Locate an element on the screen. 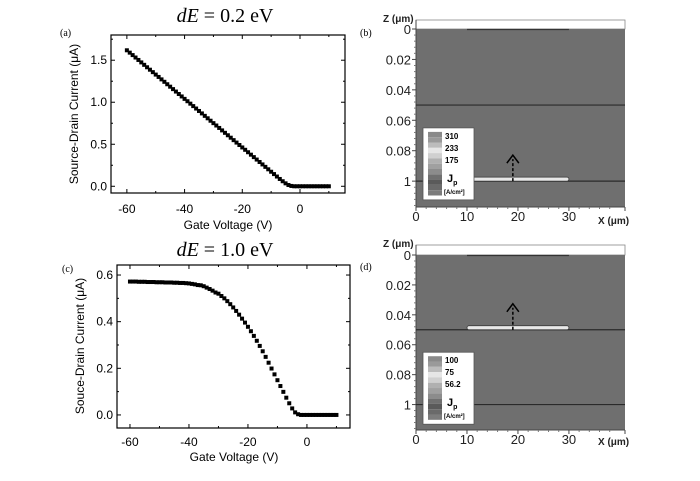 The height and width of the screenshot is (481, 700). y-tick-label: 0.08 is located at coordinates (398, 375).